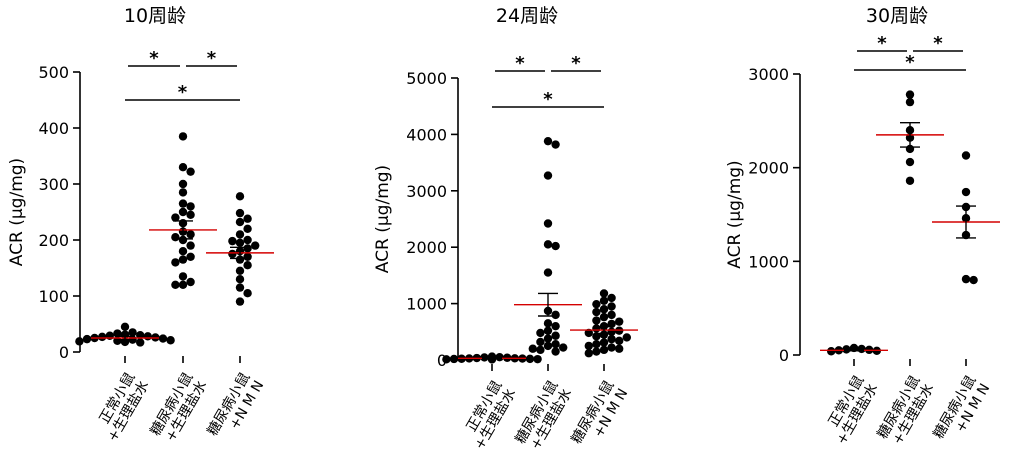 The width and height of the screenshot is (1024, 474). I want to click on y-tick-label: 200, so click(53, 240).